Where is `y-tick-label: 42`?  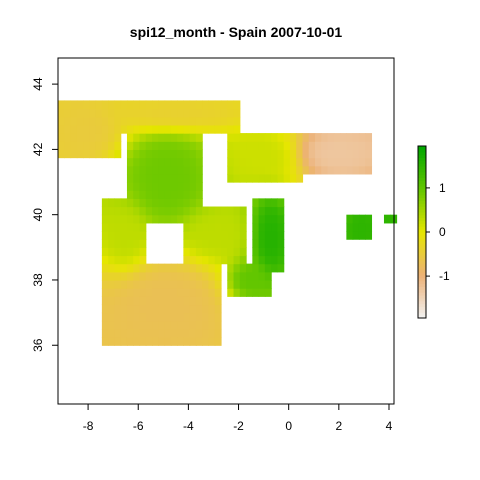 y-tick-label: 42 is located at coordinates (38, 149).